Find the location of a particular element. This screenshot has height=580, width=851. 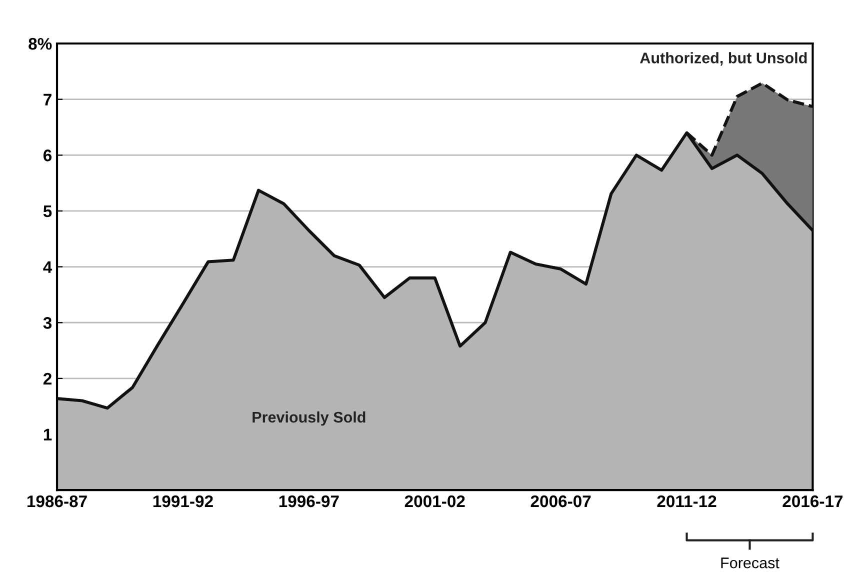

y-tick-label: 3 is located at coordinates (47, 323).